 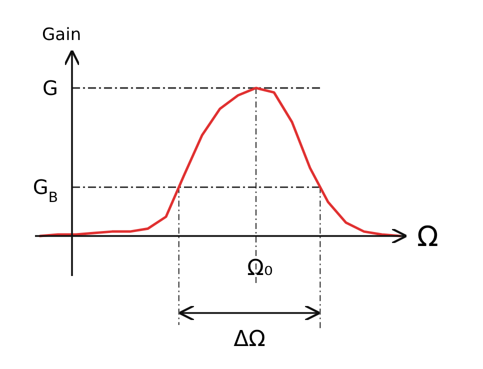 I want to click on x-axis-title: Ω, so click(x=427, y=236).